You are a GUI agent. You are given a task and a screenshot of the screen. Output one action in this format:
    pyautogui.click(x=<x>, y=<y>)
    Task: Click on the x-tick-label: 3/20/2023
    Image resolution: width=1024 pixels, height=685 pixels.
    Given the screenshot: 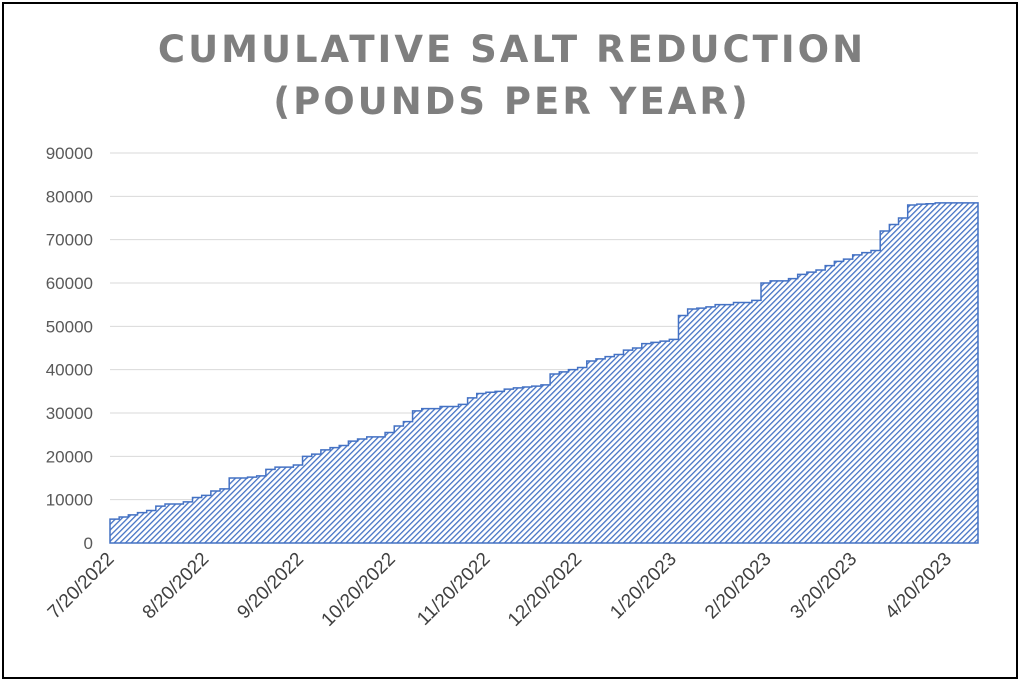 What is the action you would take?
    pyautogui.click(x=824, y=586)
    